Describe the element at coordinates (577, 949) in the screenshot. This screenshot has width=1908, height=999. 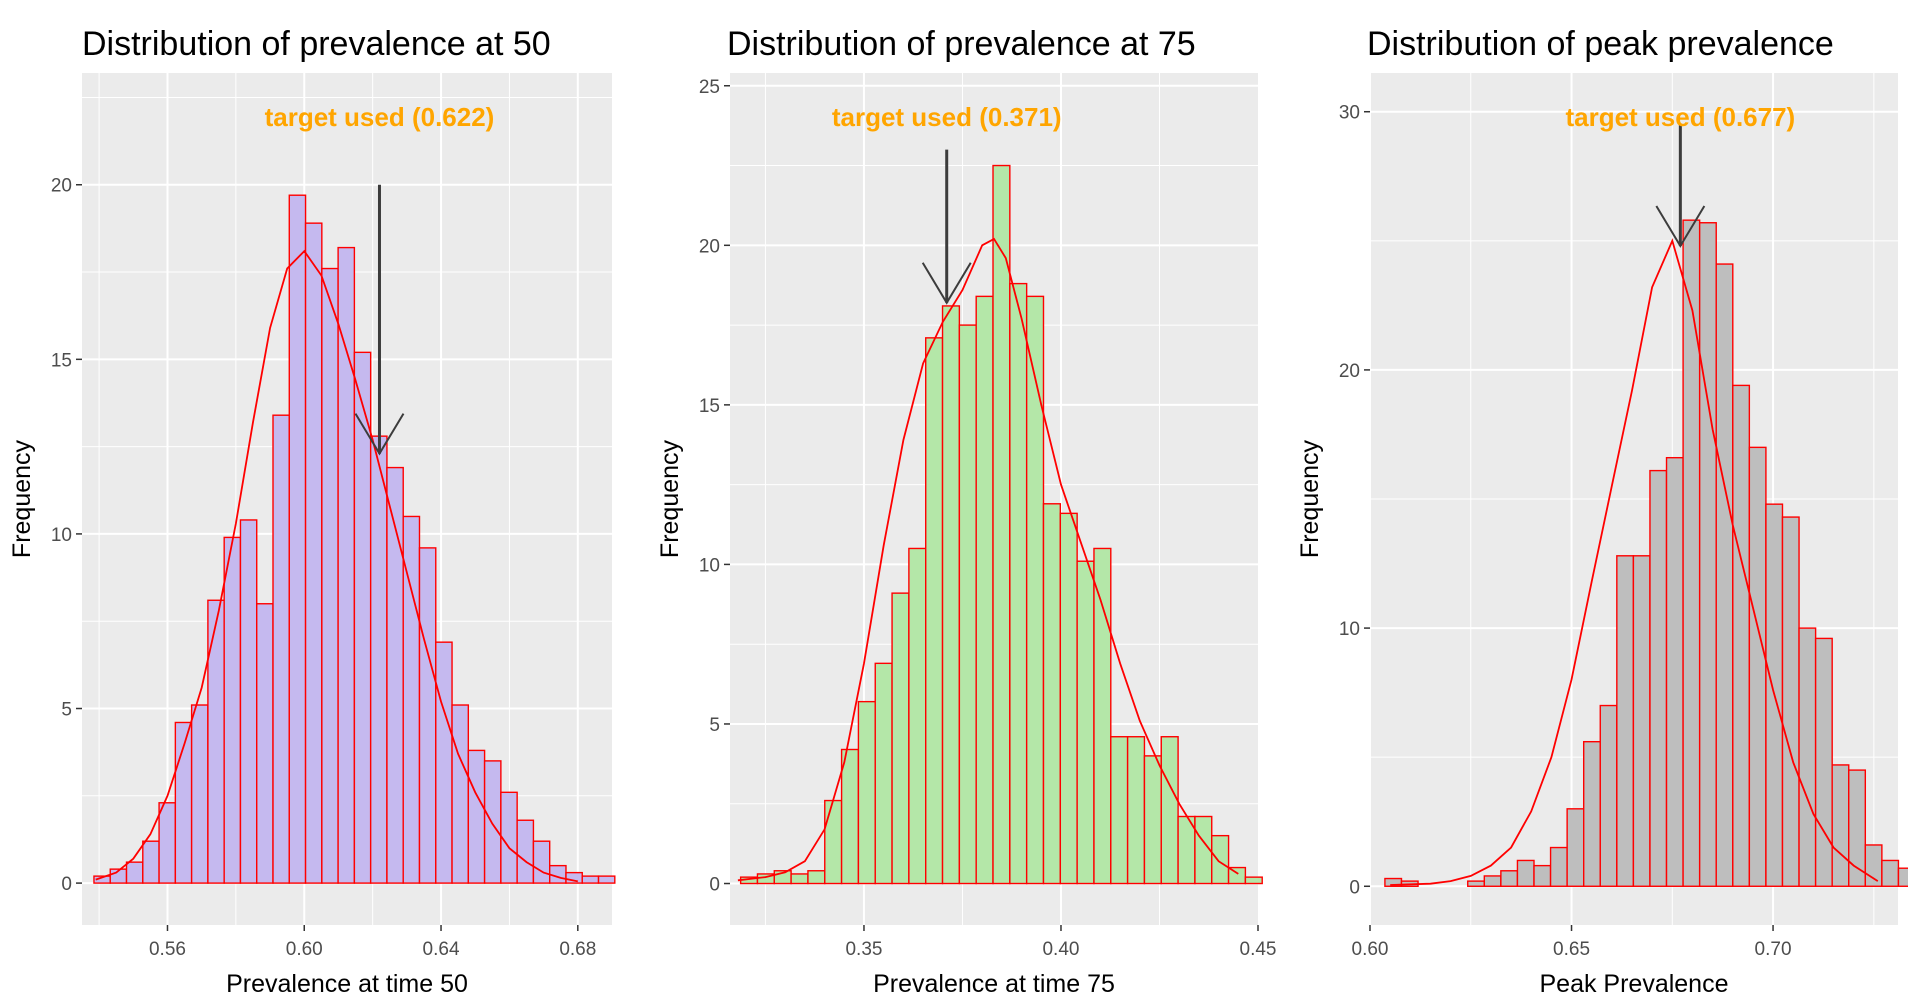
I see `x-tick-label: 0.68` at that location.